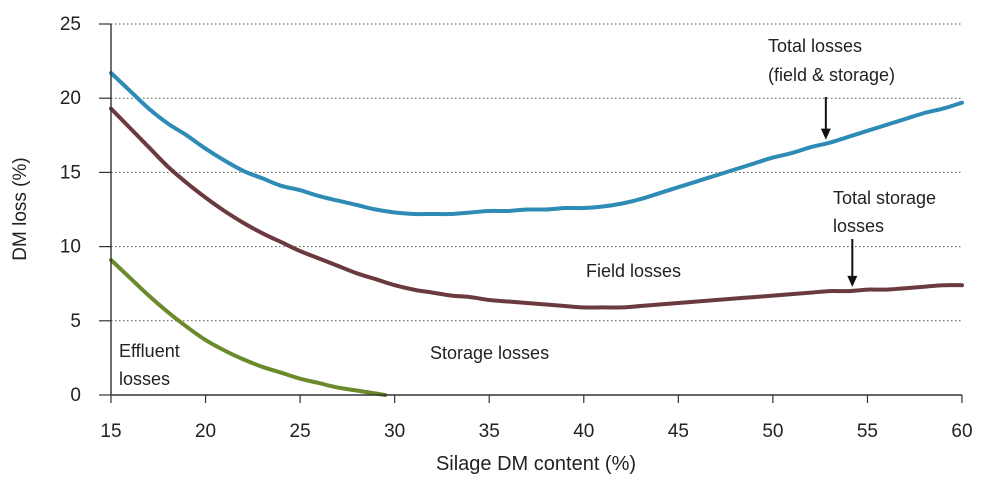  I want to click on xtick-label-55: 55, so click(867, 431).